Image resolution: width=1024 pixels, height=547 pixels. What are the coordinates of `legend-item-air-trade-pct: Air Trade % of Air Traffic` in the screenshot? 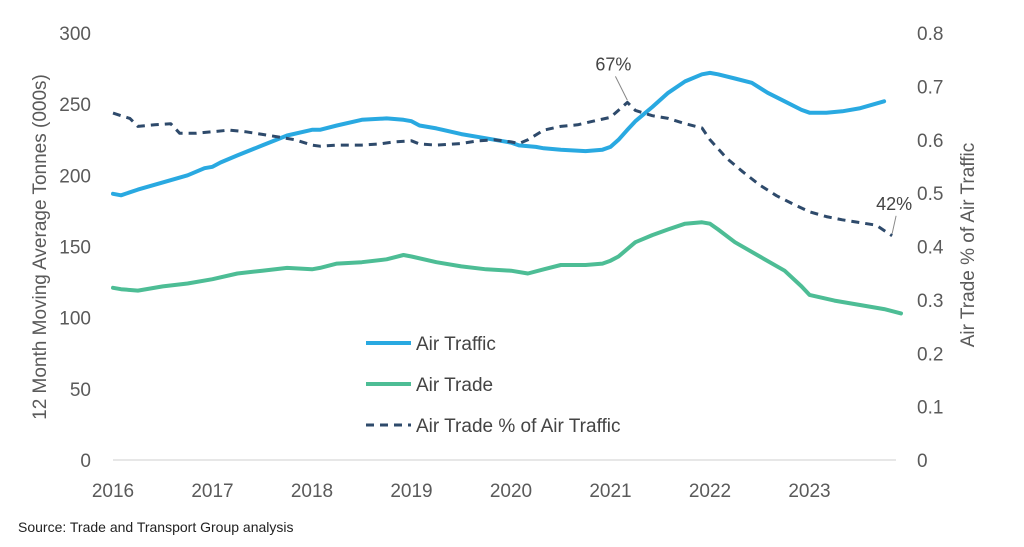 It's located at (493, 426).